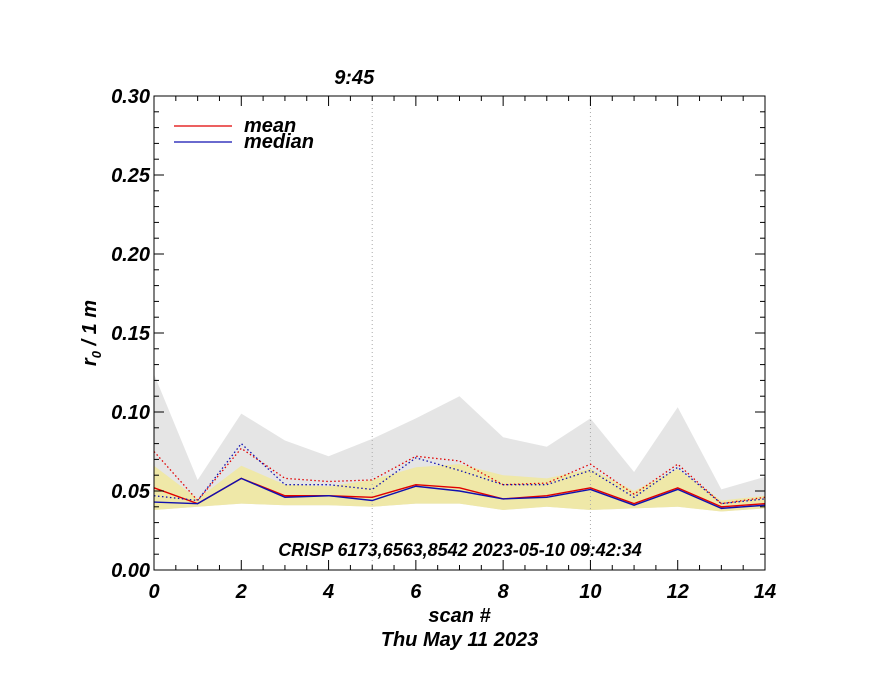  I want to click on y-tick-label: 0.00, so click(130, 571).